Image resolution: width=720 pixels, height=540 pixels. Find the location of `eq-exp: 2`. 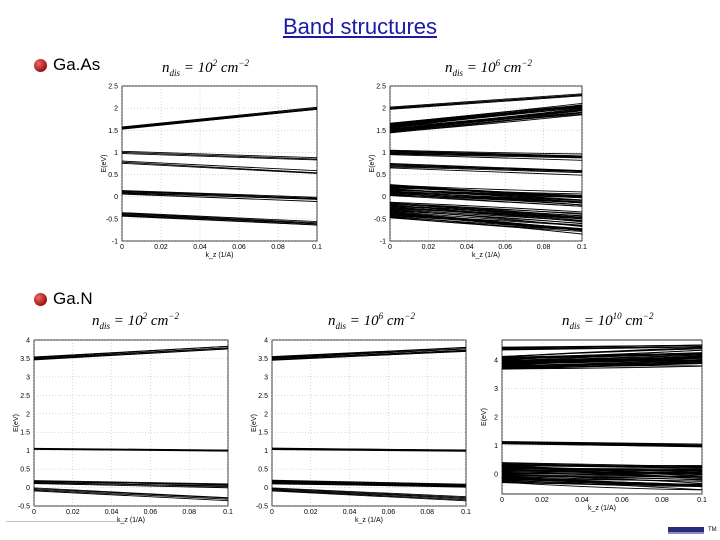

eq-exp: 2 is located at coordinates (215, 63).